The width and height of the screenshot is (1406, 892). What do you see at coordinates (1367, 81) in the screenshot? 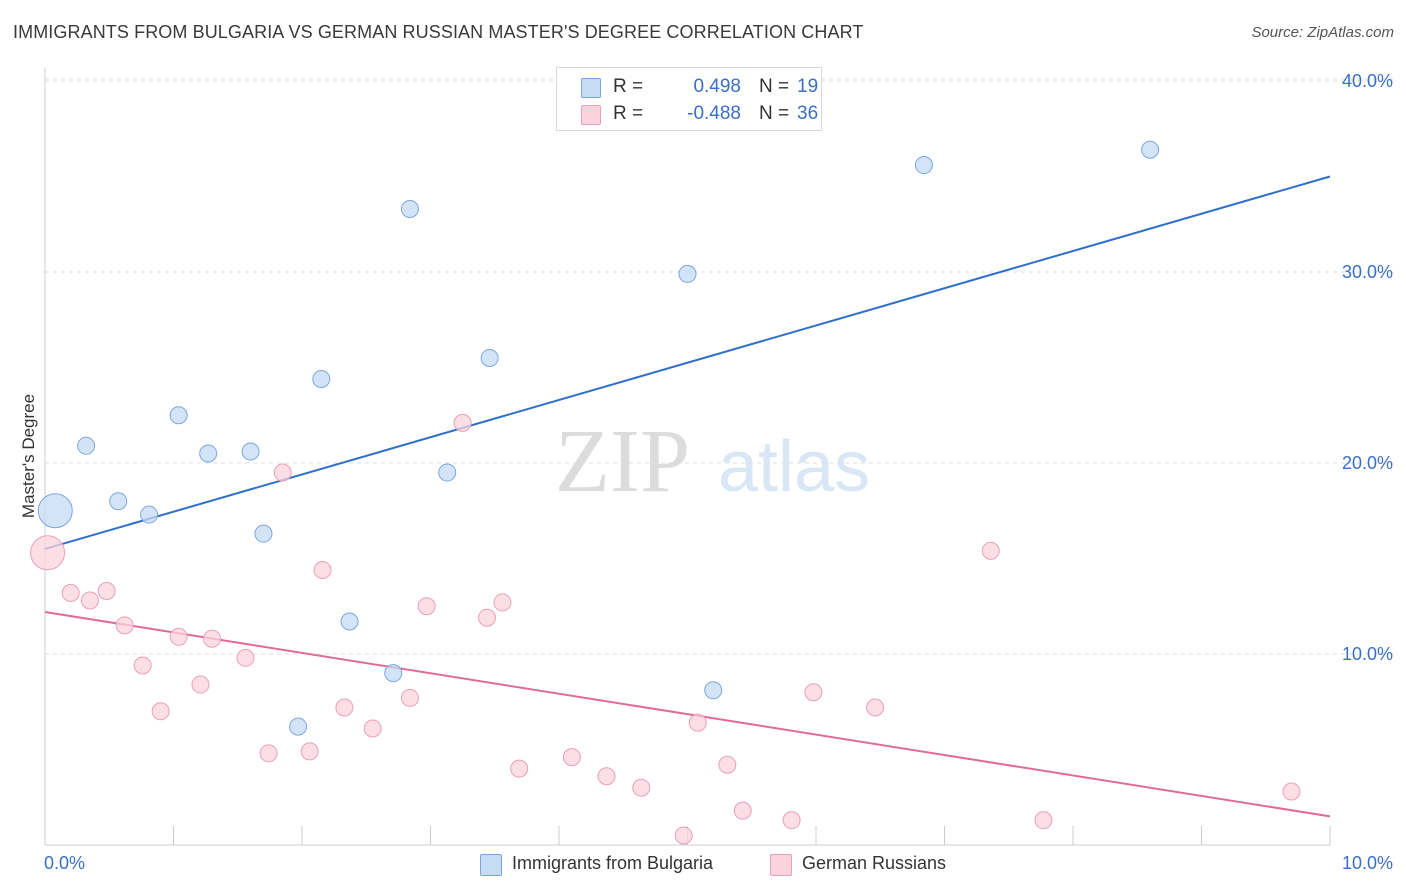
I see `y-tick-label: 40.0%` at bounding box center [1367, 81].